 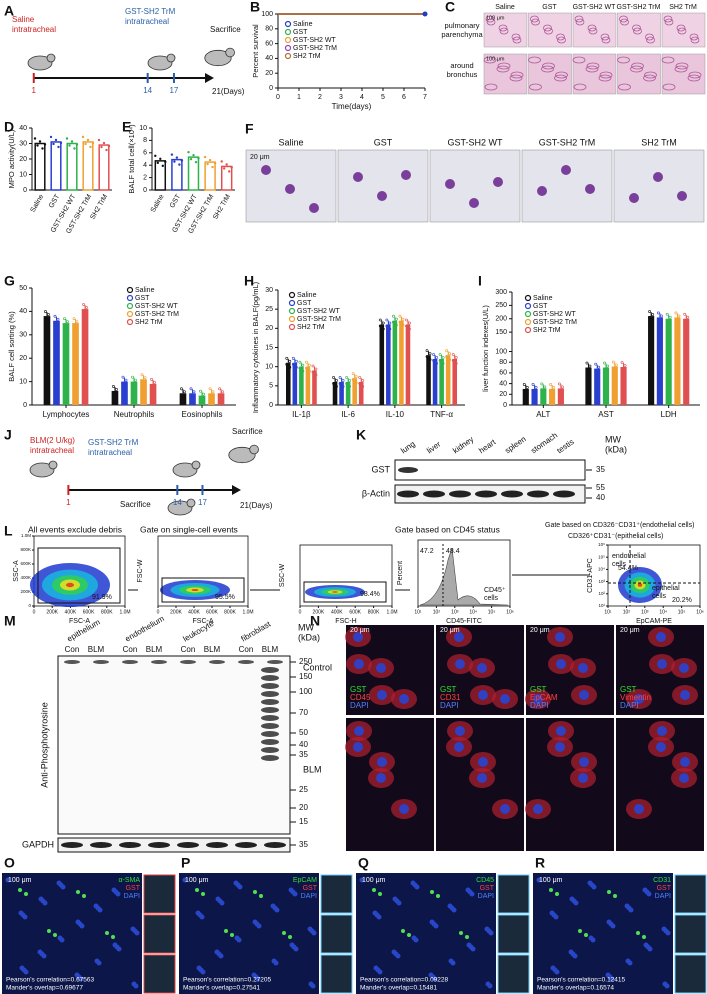 What do you see at coordinates (503, 394) in the screenshot?
I see `y-tick-label: 20` at bounding box center [503, 394].